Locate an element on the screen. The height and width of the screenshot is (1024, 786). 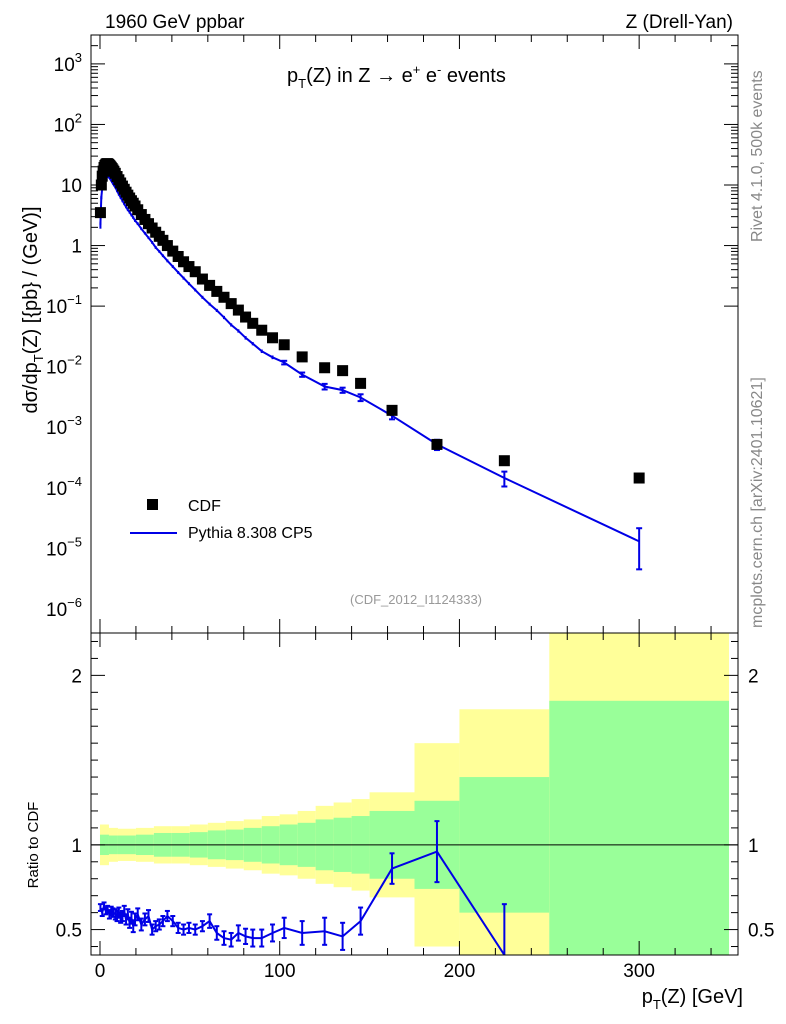
ratio-y-tick-label-right: 2 is located at coordinates (753, 676).